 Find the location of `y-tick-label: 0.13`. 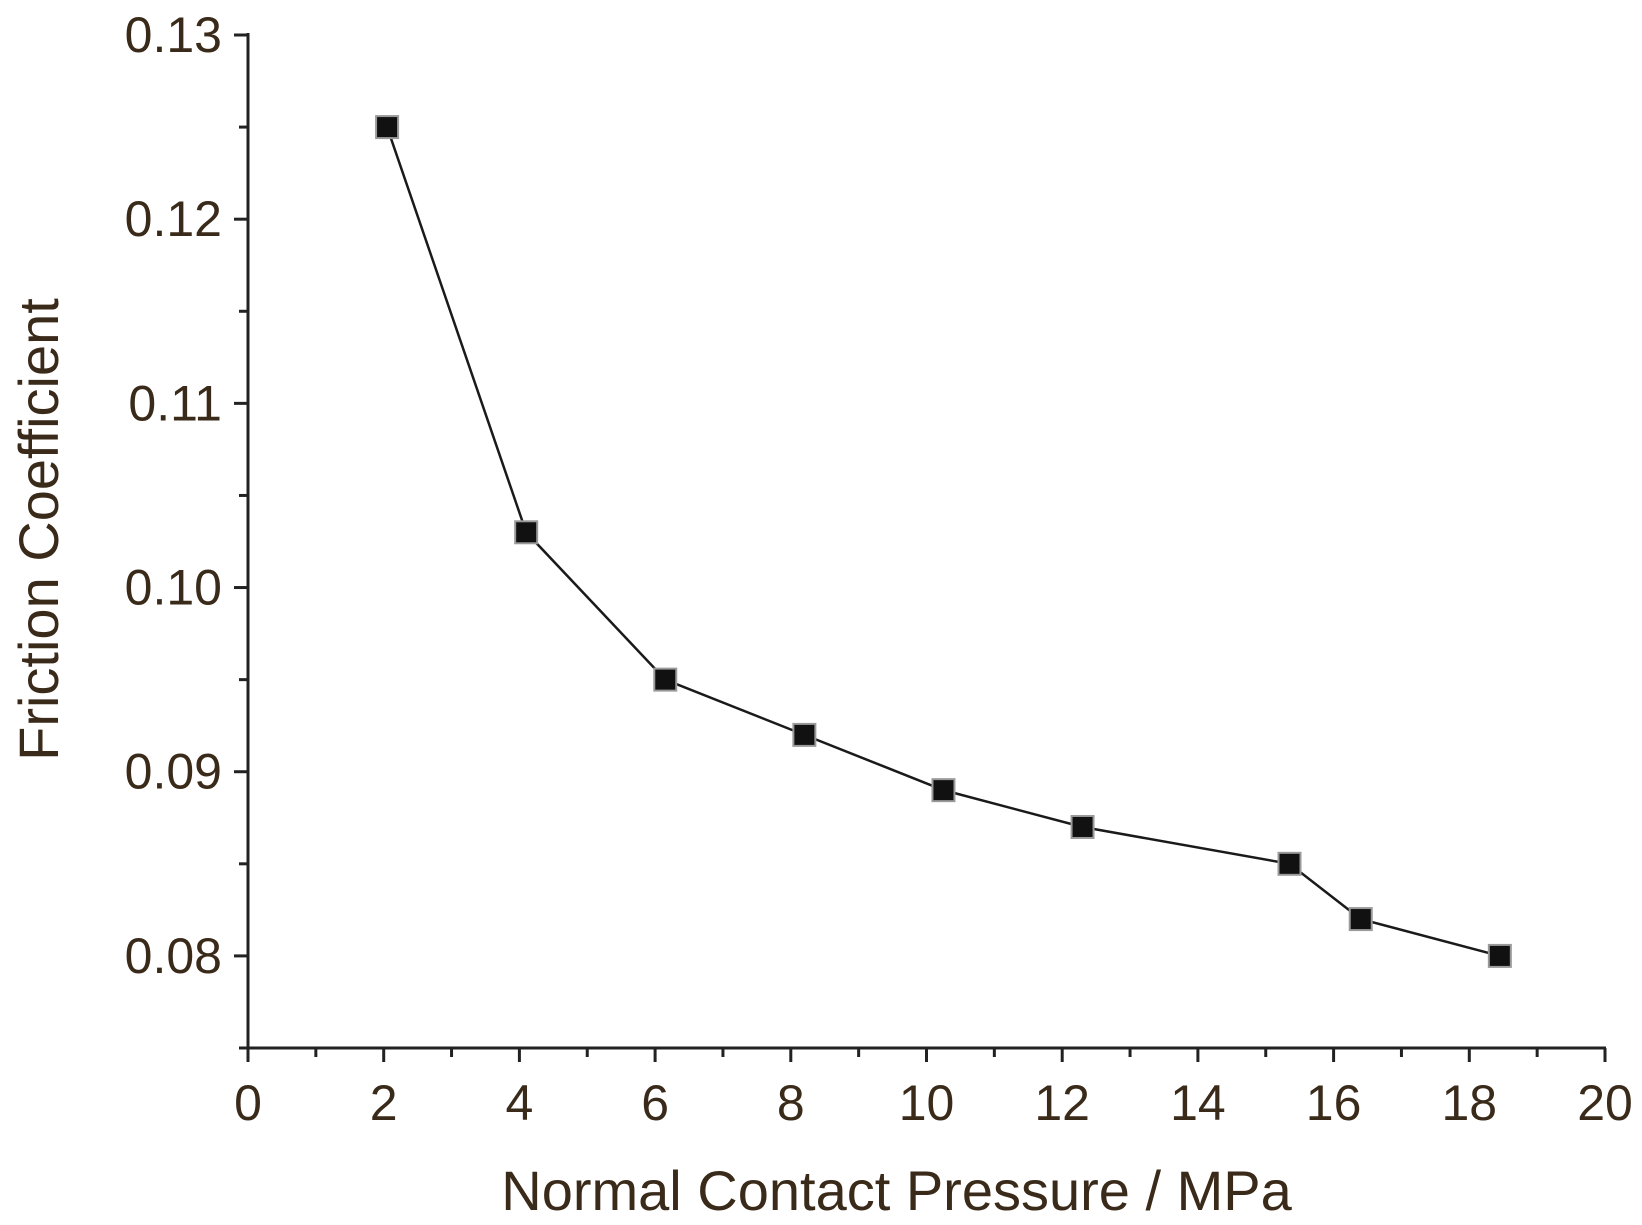

y-tick-label: 0.13 is located at coordinates (173, 35).